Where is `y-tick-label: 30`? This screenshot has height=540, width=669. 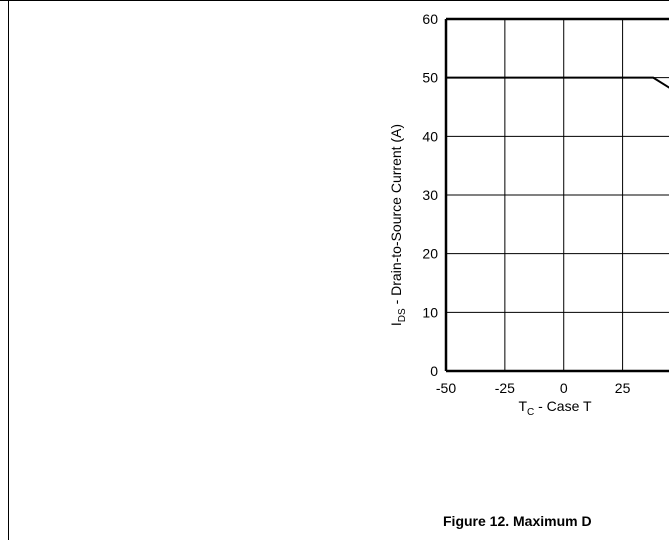 y-tick-label: 30 is located at coordinates (430, 195).